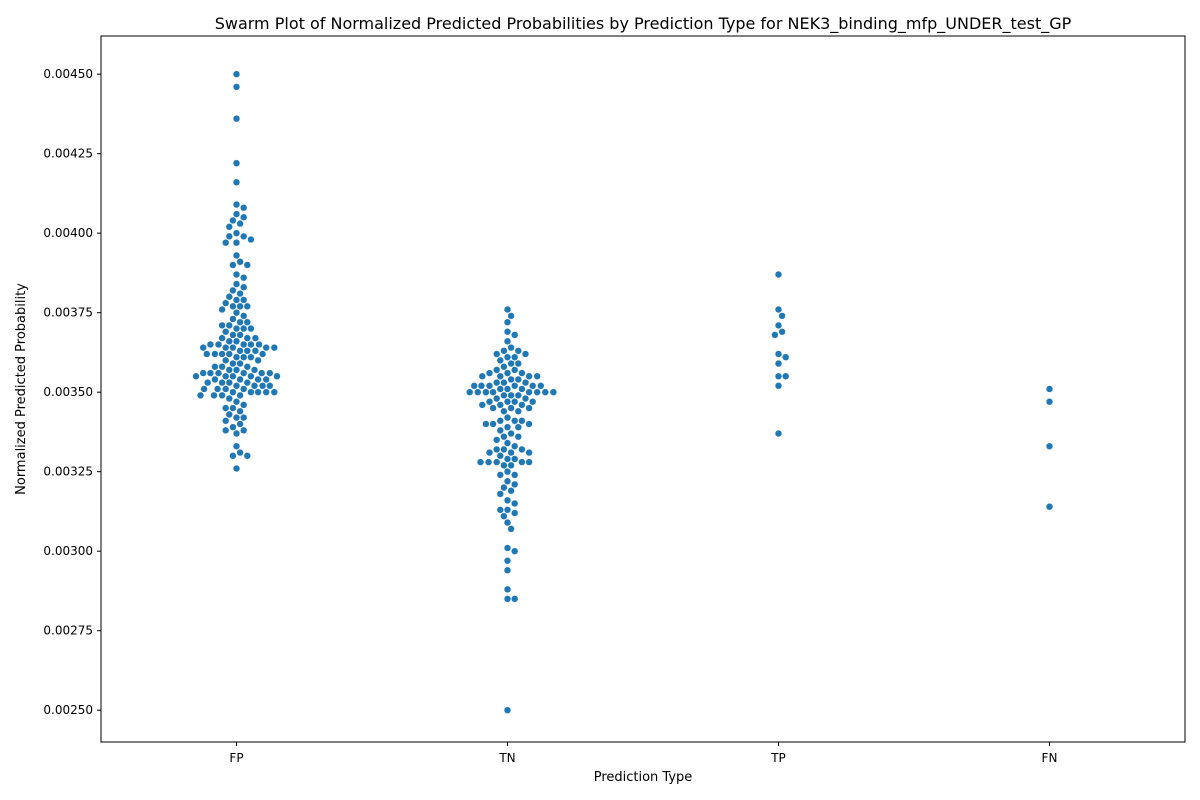 This screenshot has height=800, width=1200. Describe the element at coordinates (68, 74) in the screenshot. I see `y-tick-label: 0.00450` at that location.